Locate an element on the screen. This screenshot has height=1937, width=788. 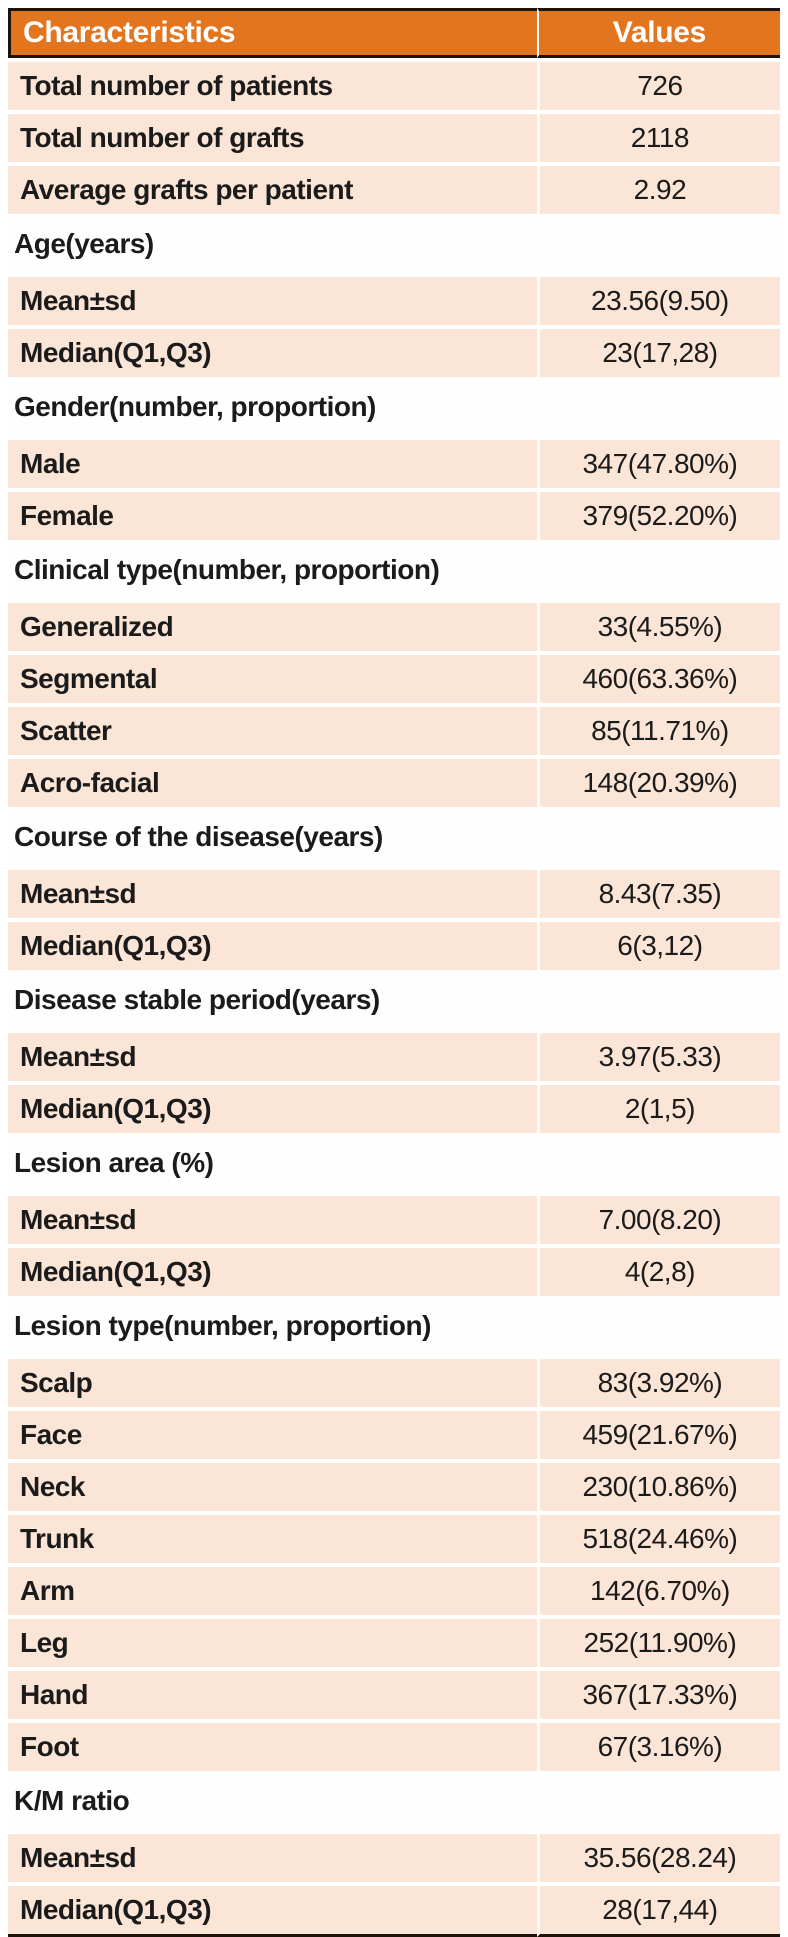
table-row: Generalized 33(4.55%) is located at coordinates (394, 625).